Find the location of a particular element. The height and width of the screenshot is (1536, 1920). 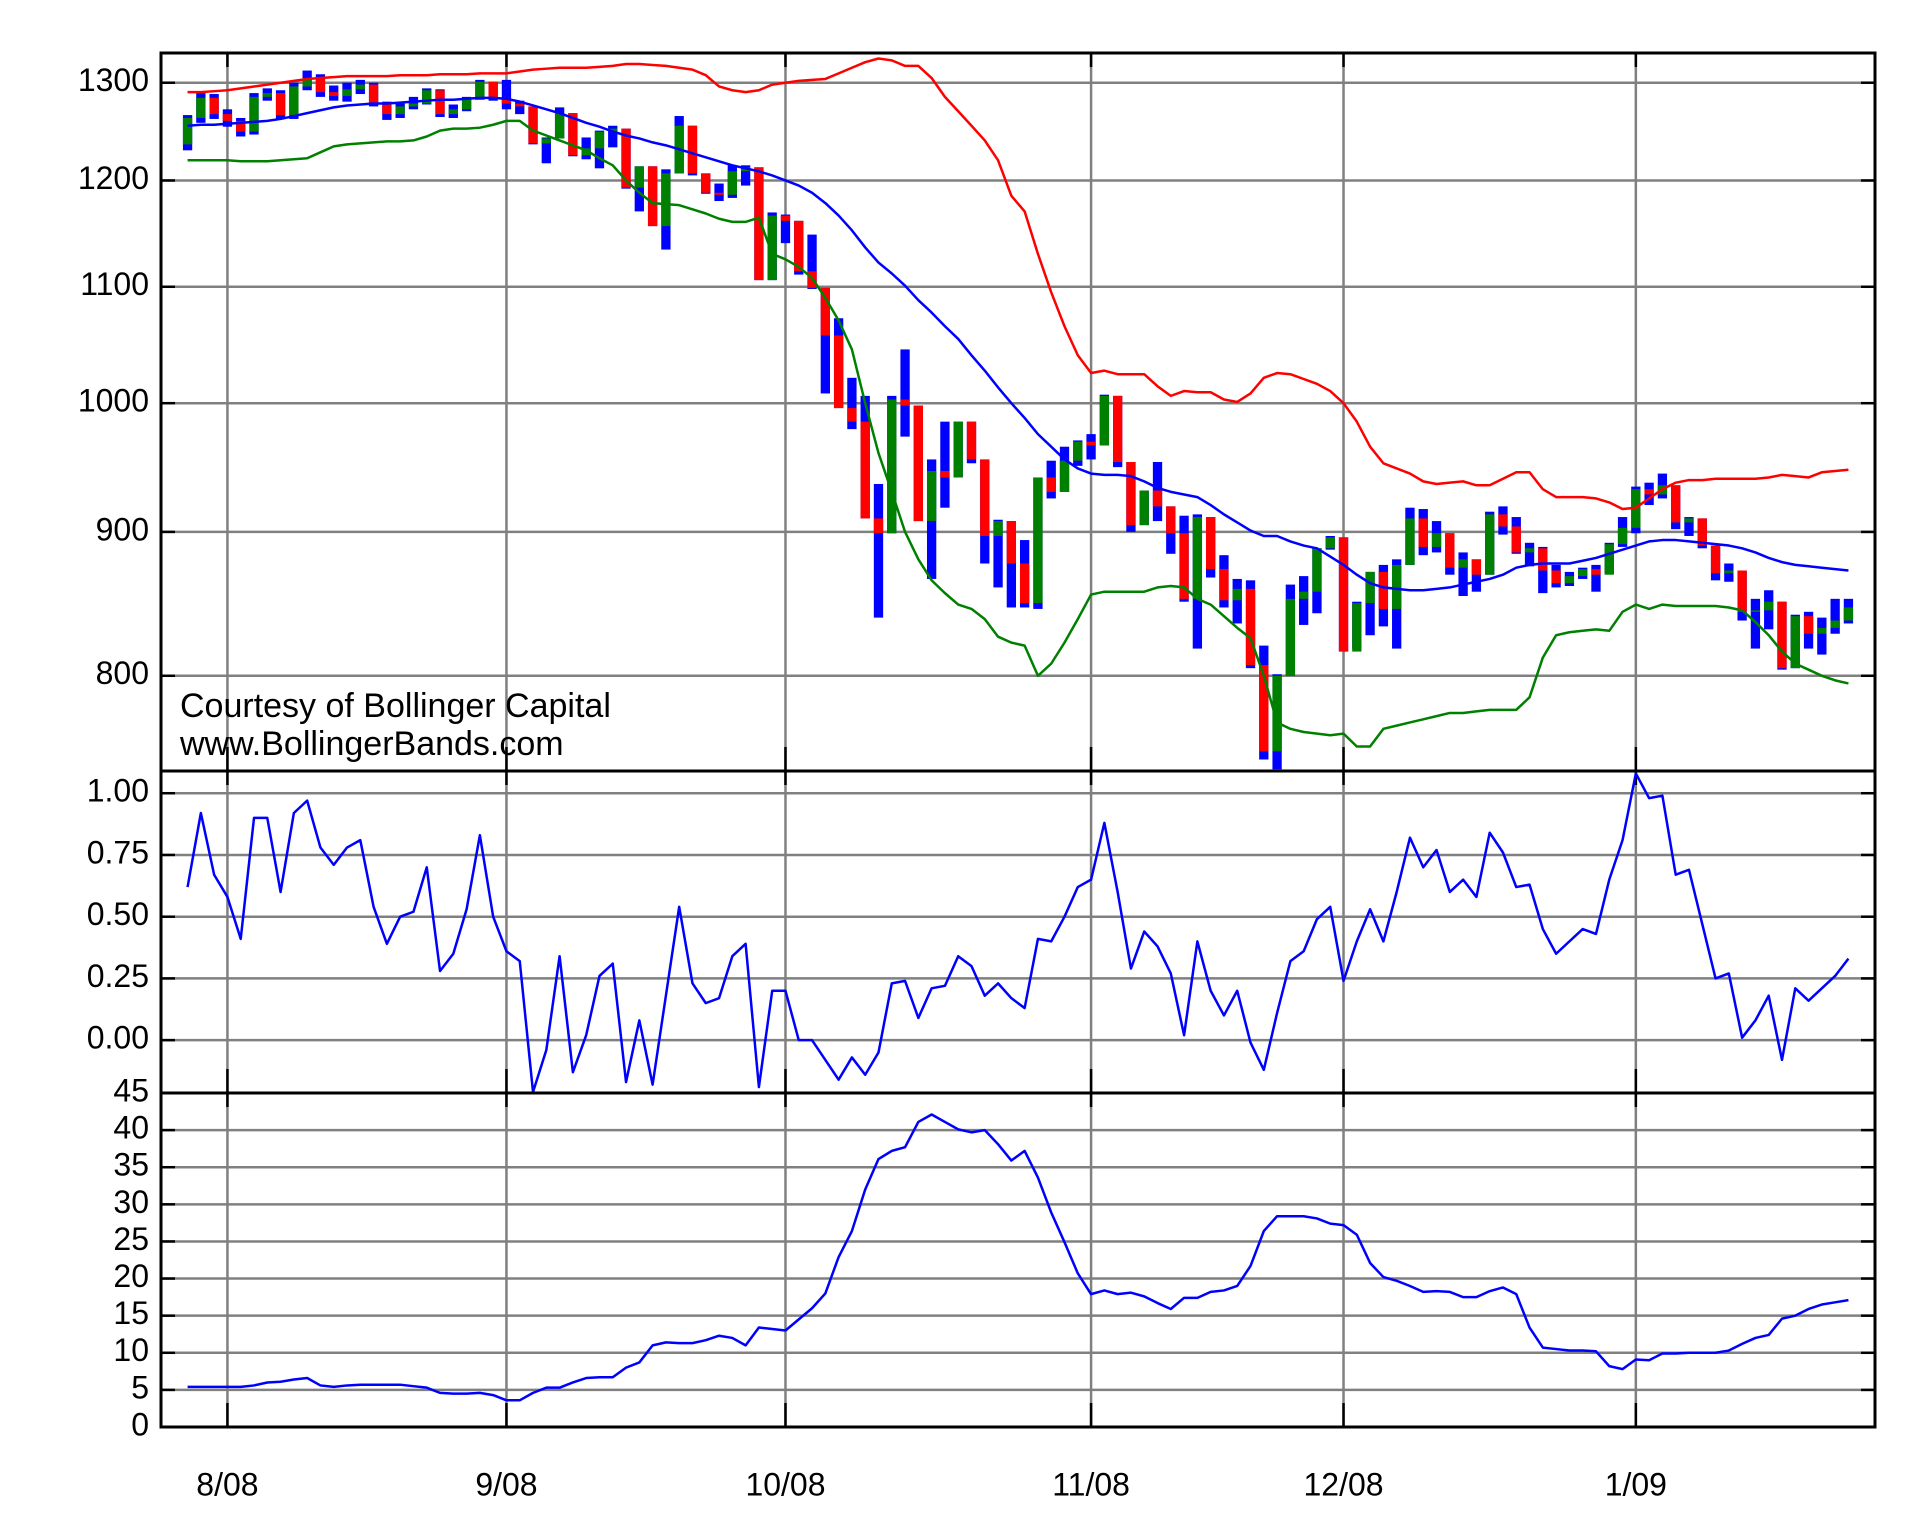

y-tick-label: 1.00 is located at coordinates (118, 791).